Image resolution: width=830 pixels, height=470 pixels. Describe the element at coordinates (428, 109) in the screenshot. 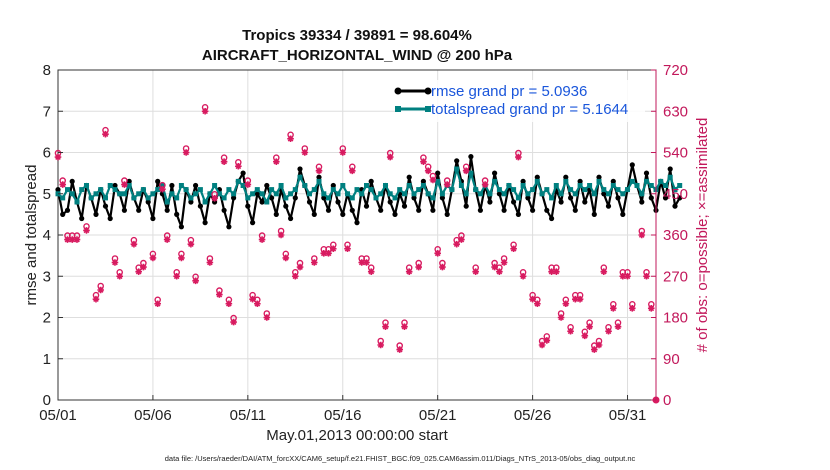

I see `legend-spread-marker-b` at that location.